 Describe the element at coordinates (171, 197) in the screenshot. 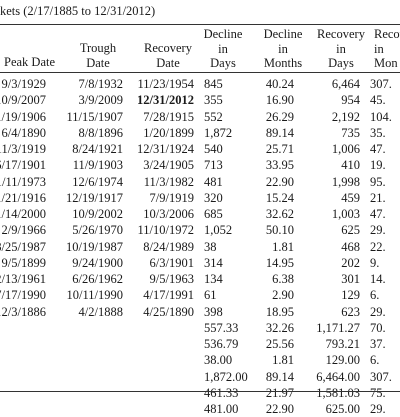

I see `cell-recovery: 7/9/1919` at that location.